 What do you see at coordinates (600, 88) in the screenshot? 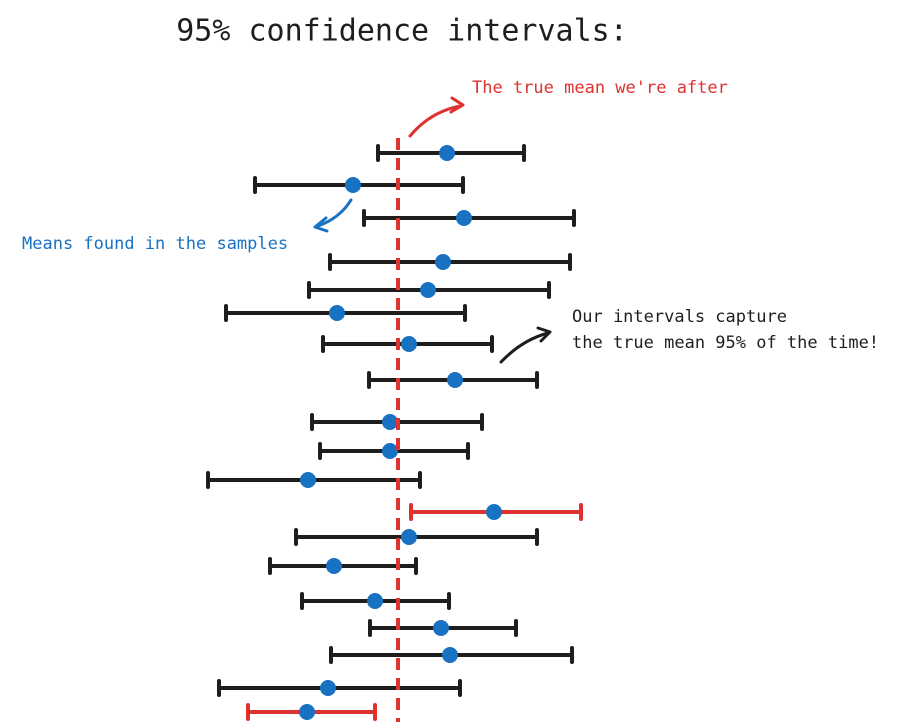
I see `true-mean-note: The true mean we're after` at bounding box center [600, 88].